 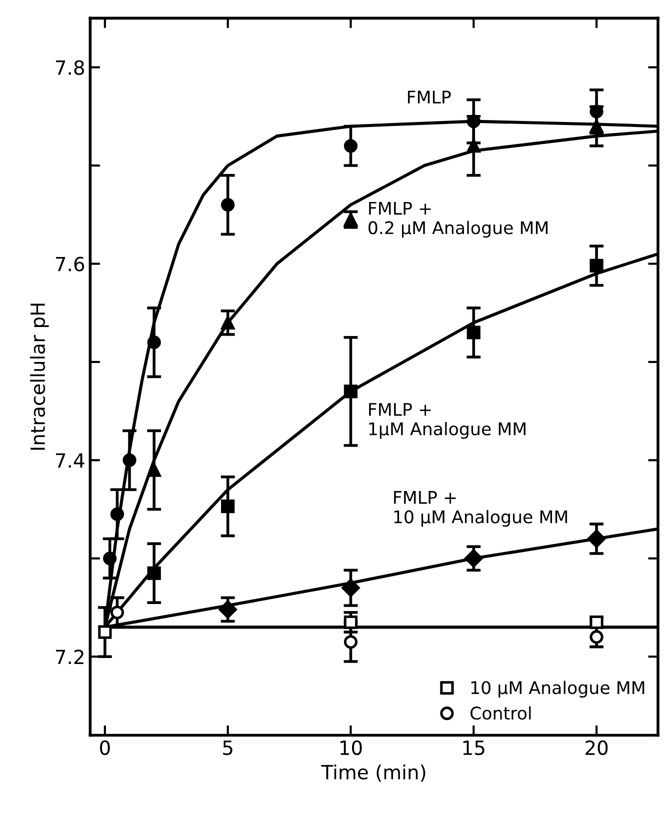 I want to click on legend-label: Control, so click(x=500, y=713).